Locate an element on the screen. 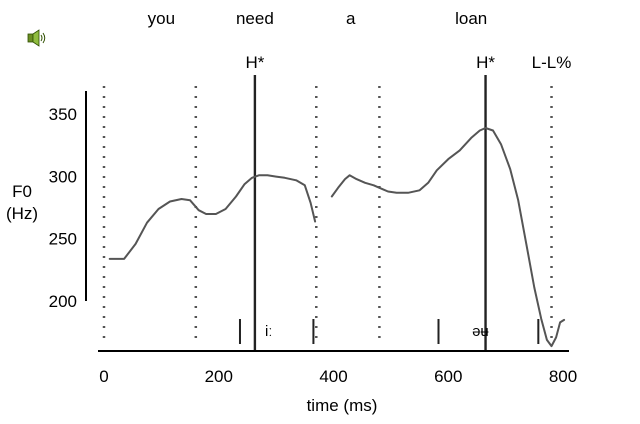 The height and width of the screenshot is (424, 640). y-tick-label: 350 is located at coordinates (63, 114).